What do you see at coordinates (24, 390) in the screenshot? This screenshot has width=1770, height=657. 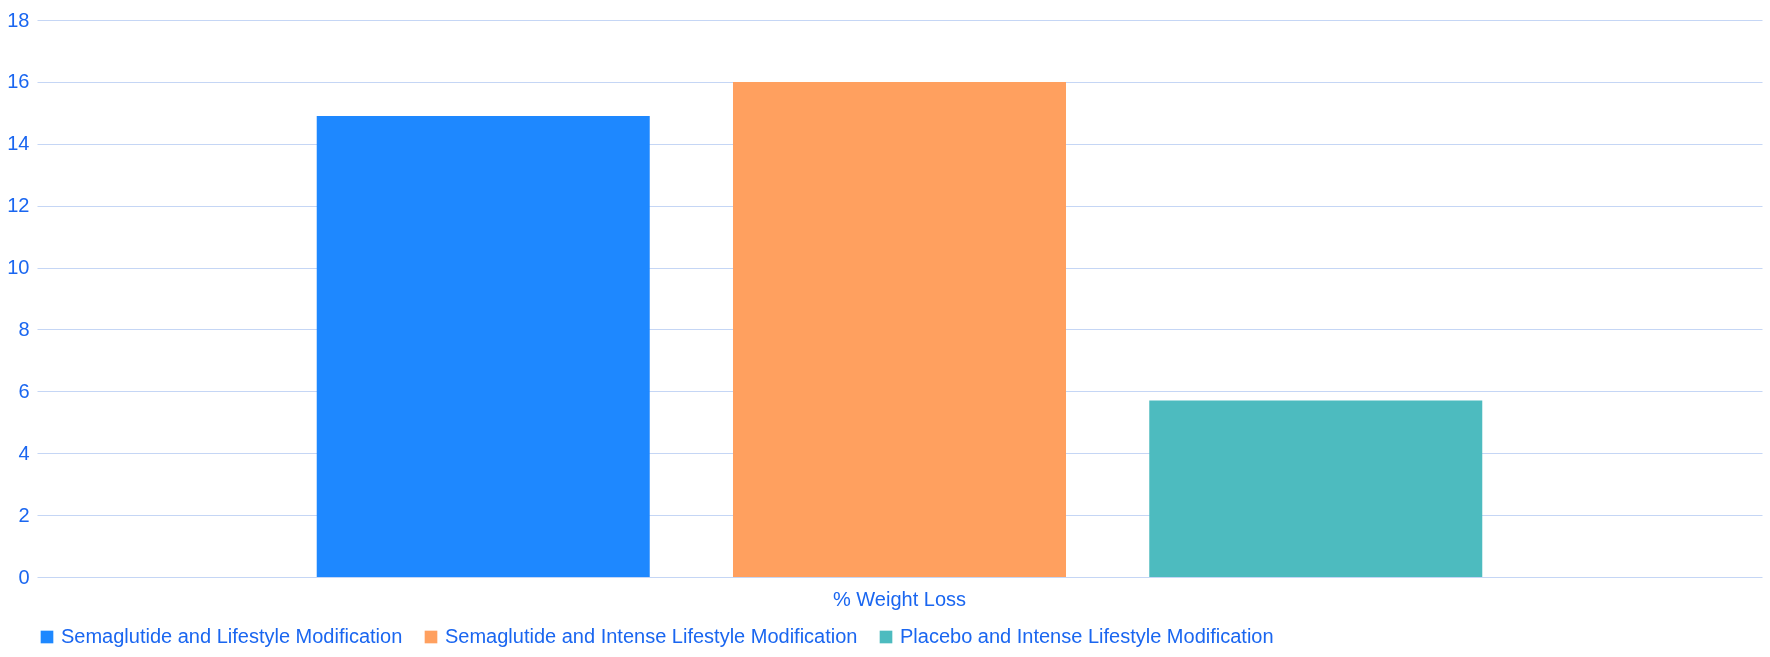 I see `y-tick-label: 6` at bounding box center [24, 390].